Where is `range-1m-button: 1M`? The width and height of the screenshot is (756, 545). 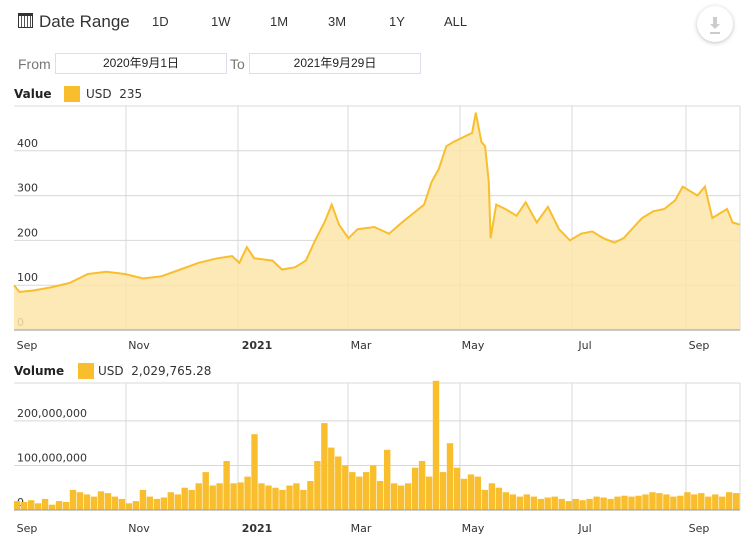 range-1m-button: 1M is located at coordinates (279, 21).